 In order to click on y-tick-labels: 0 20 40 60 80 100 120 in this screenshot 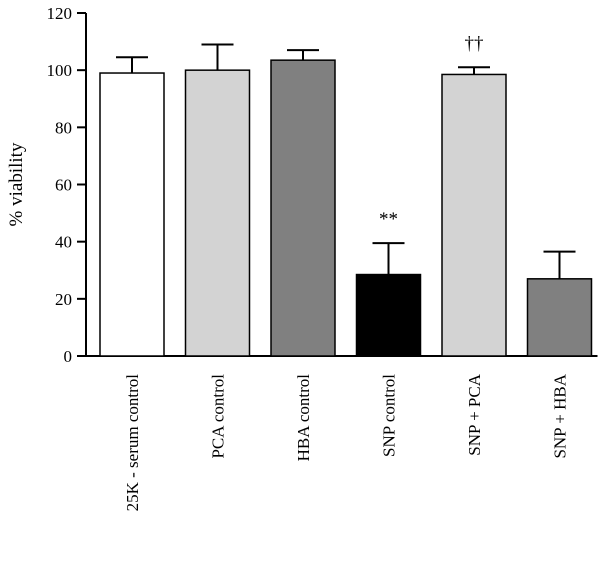, I will do `click(60, 185)`.